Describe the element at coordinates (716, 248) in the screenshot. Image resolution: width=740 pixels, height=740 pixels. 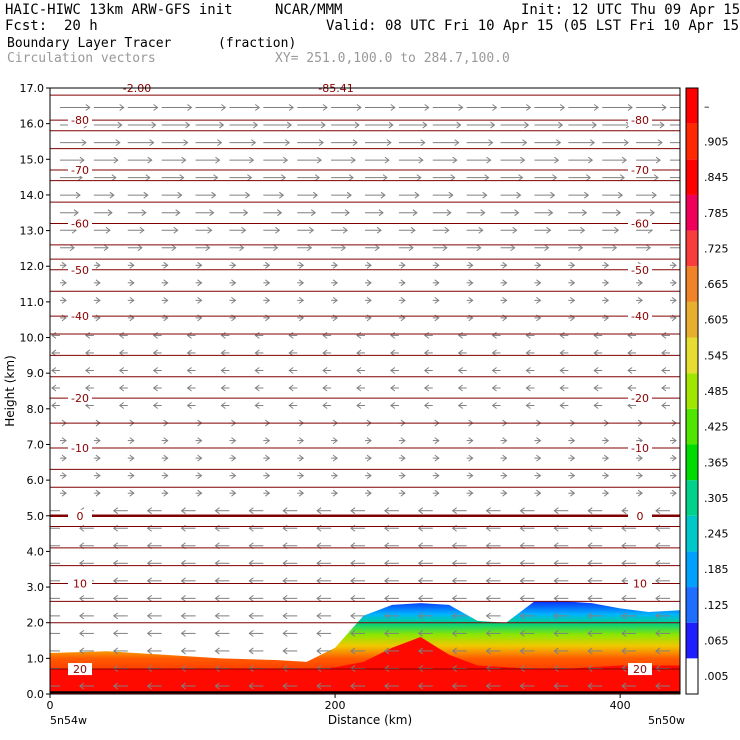
I see `colorbar-label: .725` at that location.